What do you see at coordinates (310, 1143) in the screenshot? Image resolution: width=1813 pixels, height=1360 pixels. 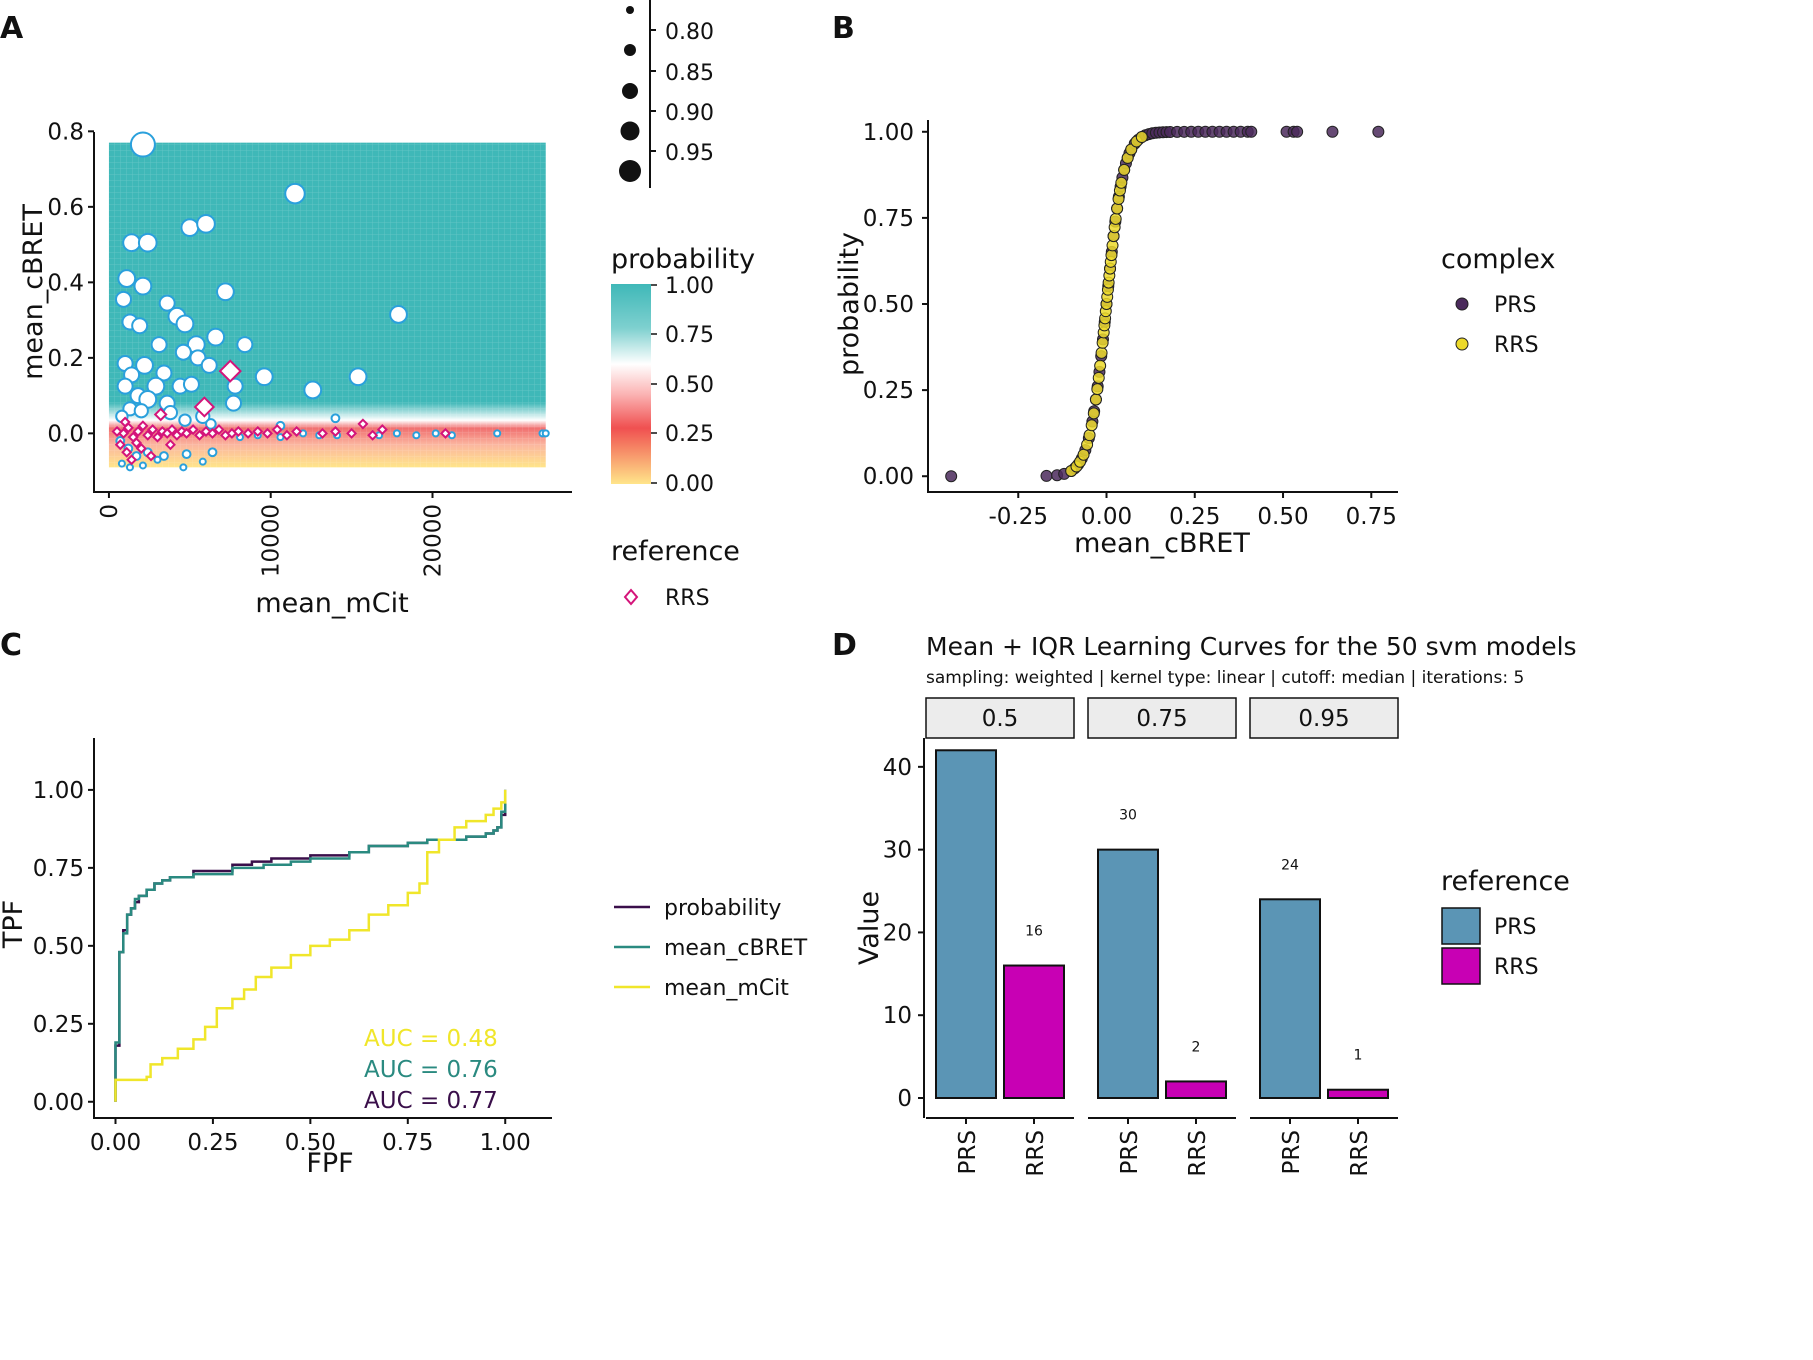 I see `c-x-tick-label: 0.50` at bounding box center [310, 1143].